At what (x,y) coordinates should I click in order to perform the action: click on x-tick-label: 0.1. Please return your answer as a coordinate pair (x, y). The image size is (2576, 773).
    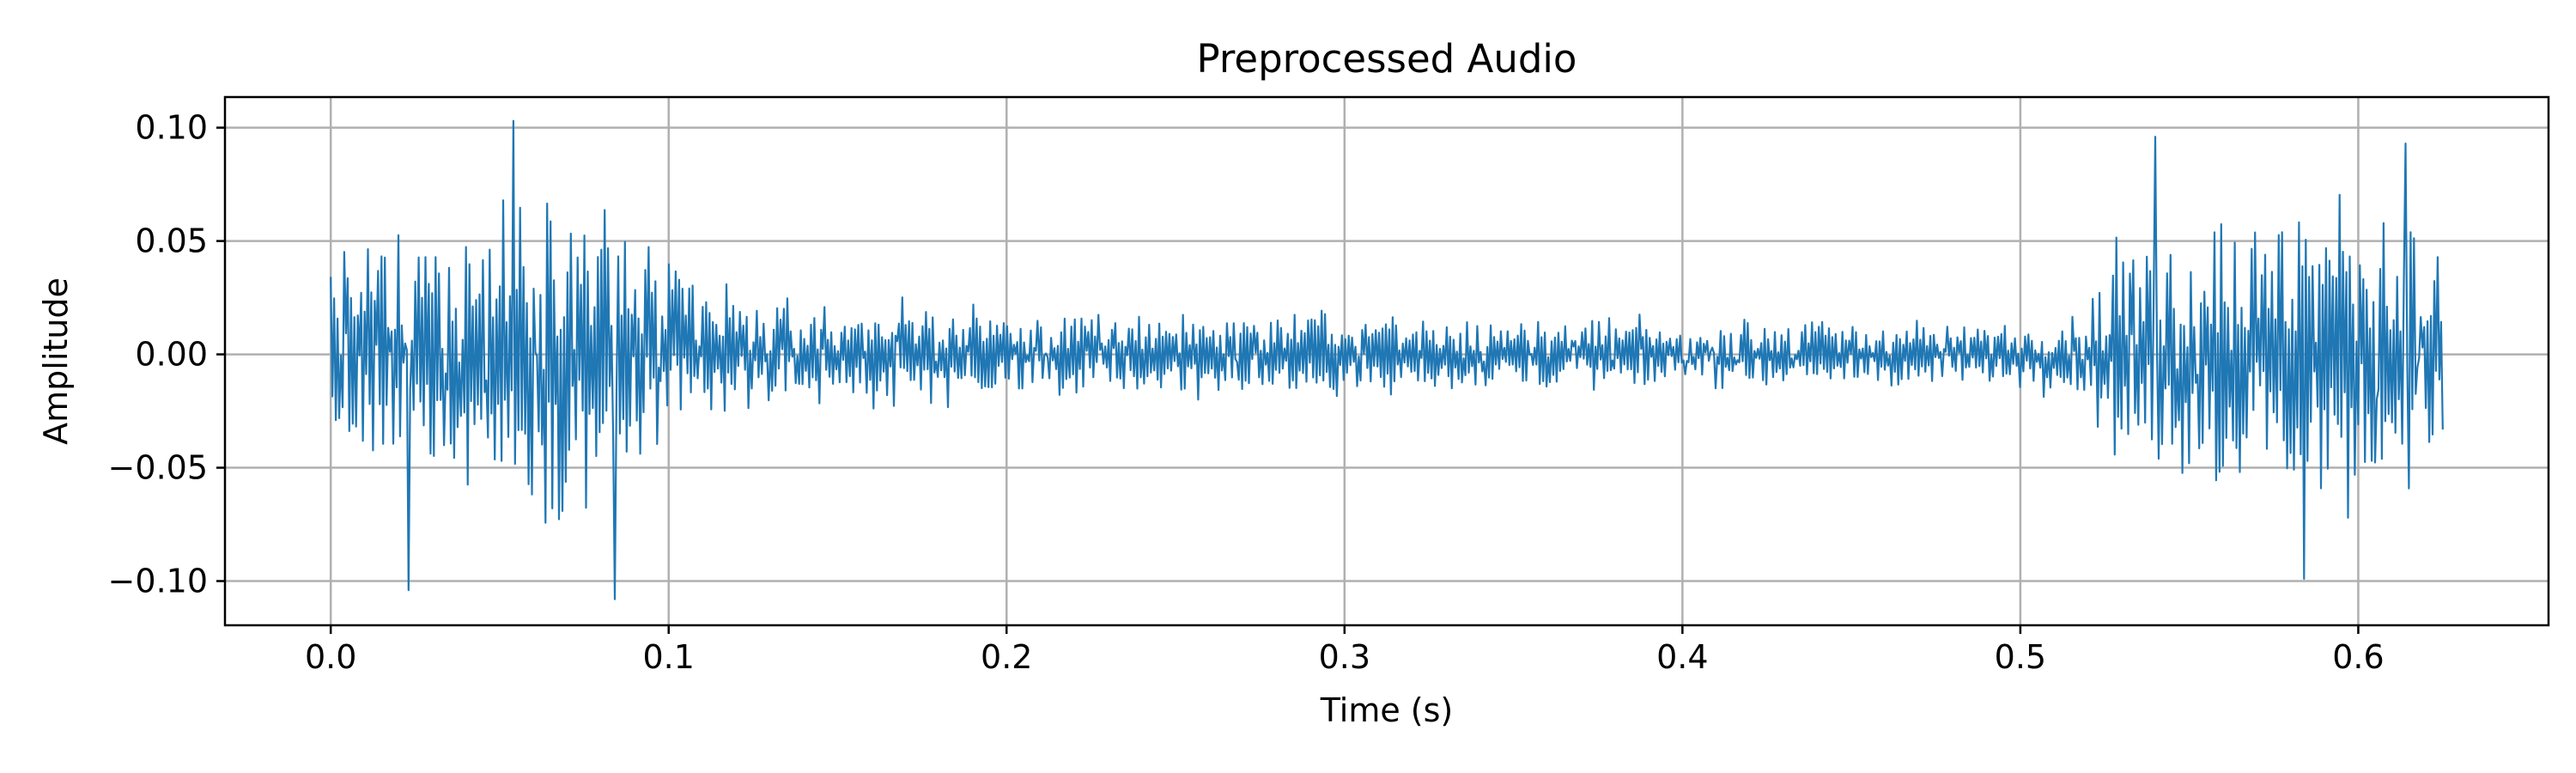
    Looking at the image, I should click on (669, 657).